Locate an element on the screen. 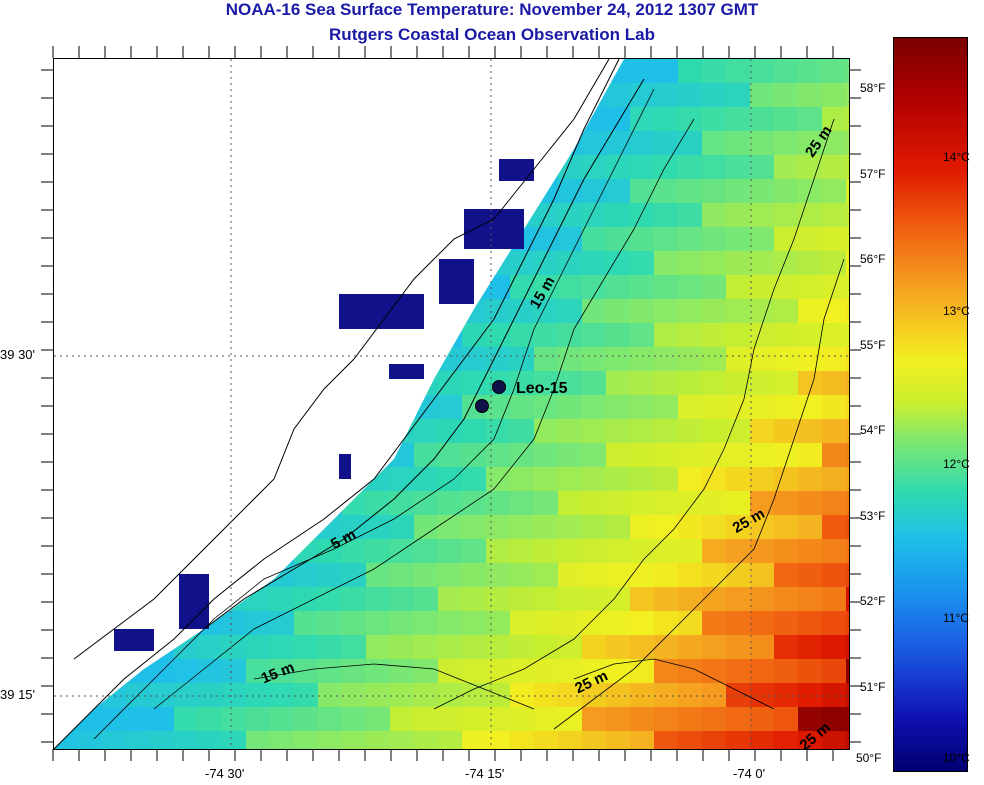 The height and width of the screenshot is (785, 984). colorbar-tick-f: 58°F is located at coordinates (873, 88).